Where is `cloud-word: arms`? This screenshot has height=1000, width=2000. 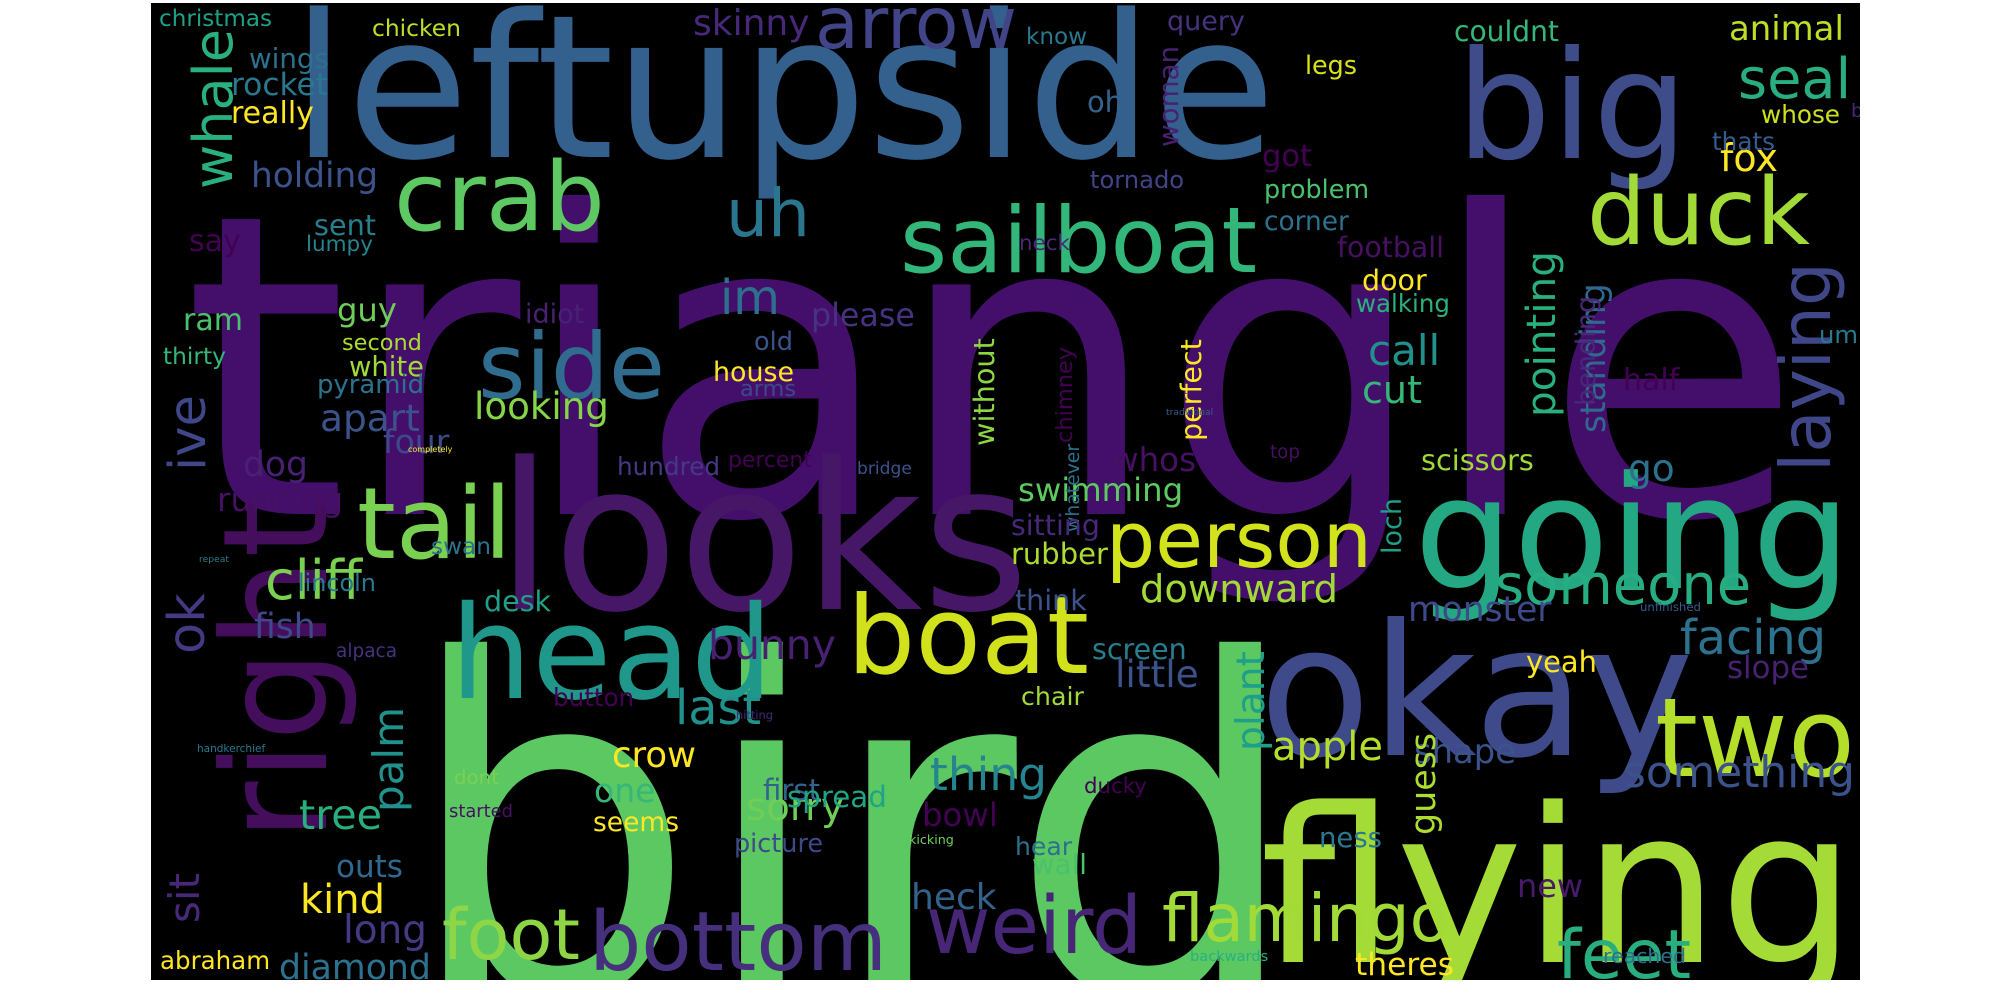
cloud-word: arms is located at coordinates (768, 389).